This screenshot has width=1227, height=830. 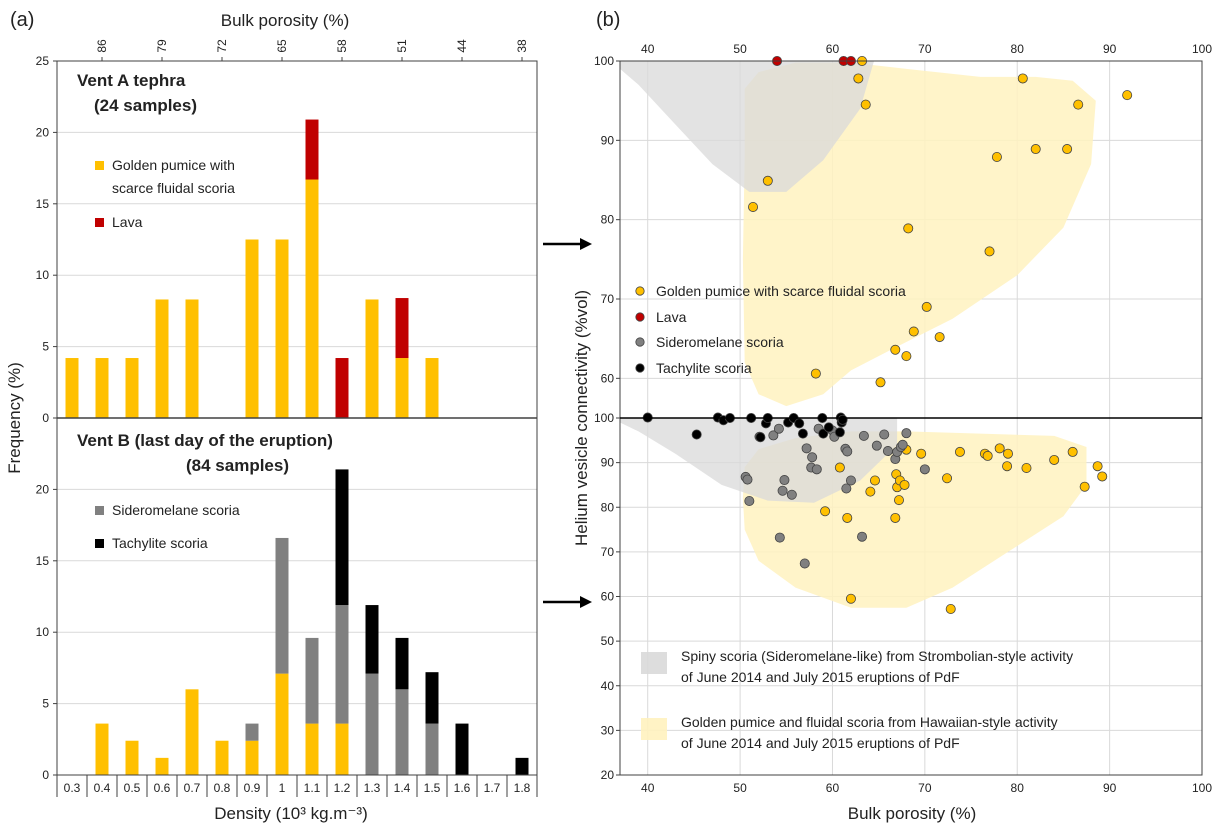 What do you see at coordinates (162, 358) in the screenshot?
I see `a-top-bar-0.6-golden` at bounding box center [162, 358].